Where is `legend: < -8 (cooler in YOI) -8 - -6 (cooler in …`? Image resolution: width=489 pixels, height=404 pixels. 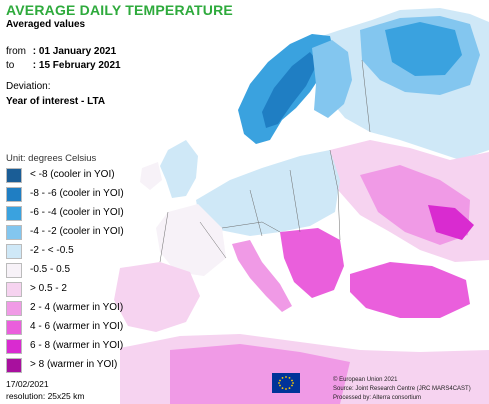 legend: < -8 (cooler in YOI) -8 - -6 (cooler in … is located at coordinates (71, 270).